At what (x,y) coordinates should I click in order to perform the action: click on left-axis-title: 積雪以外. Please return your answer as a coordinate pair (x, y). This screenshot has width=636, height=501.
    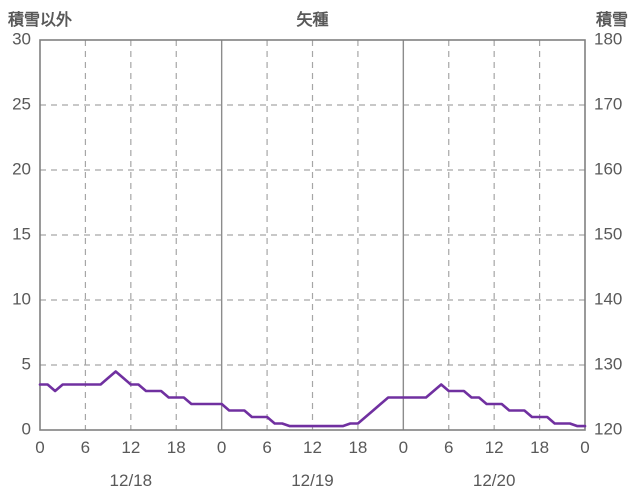
    Looking at the image, I should click on (40, 20).